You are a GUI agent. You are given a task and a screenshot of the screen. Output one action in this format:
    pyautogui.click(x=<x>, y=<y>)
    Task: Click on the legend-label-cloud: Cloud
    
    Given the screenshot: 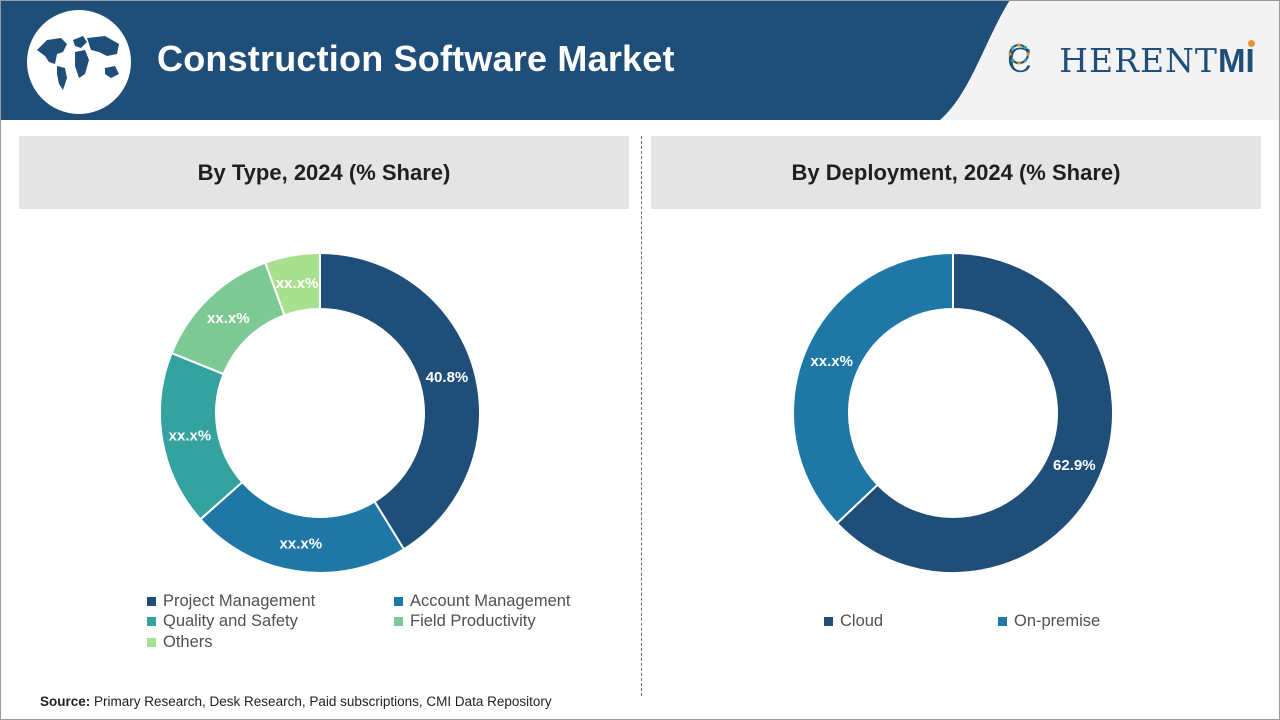 What is the action you would take?
    pyautogui.click(x=862, y=621)
    